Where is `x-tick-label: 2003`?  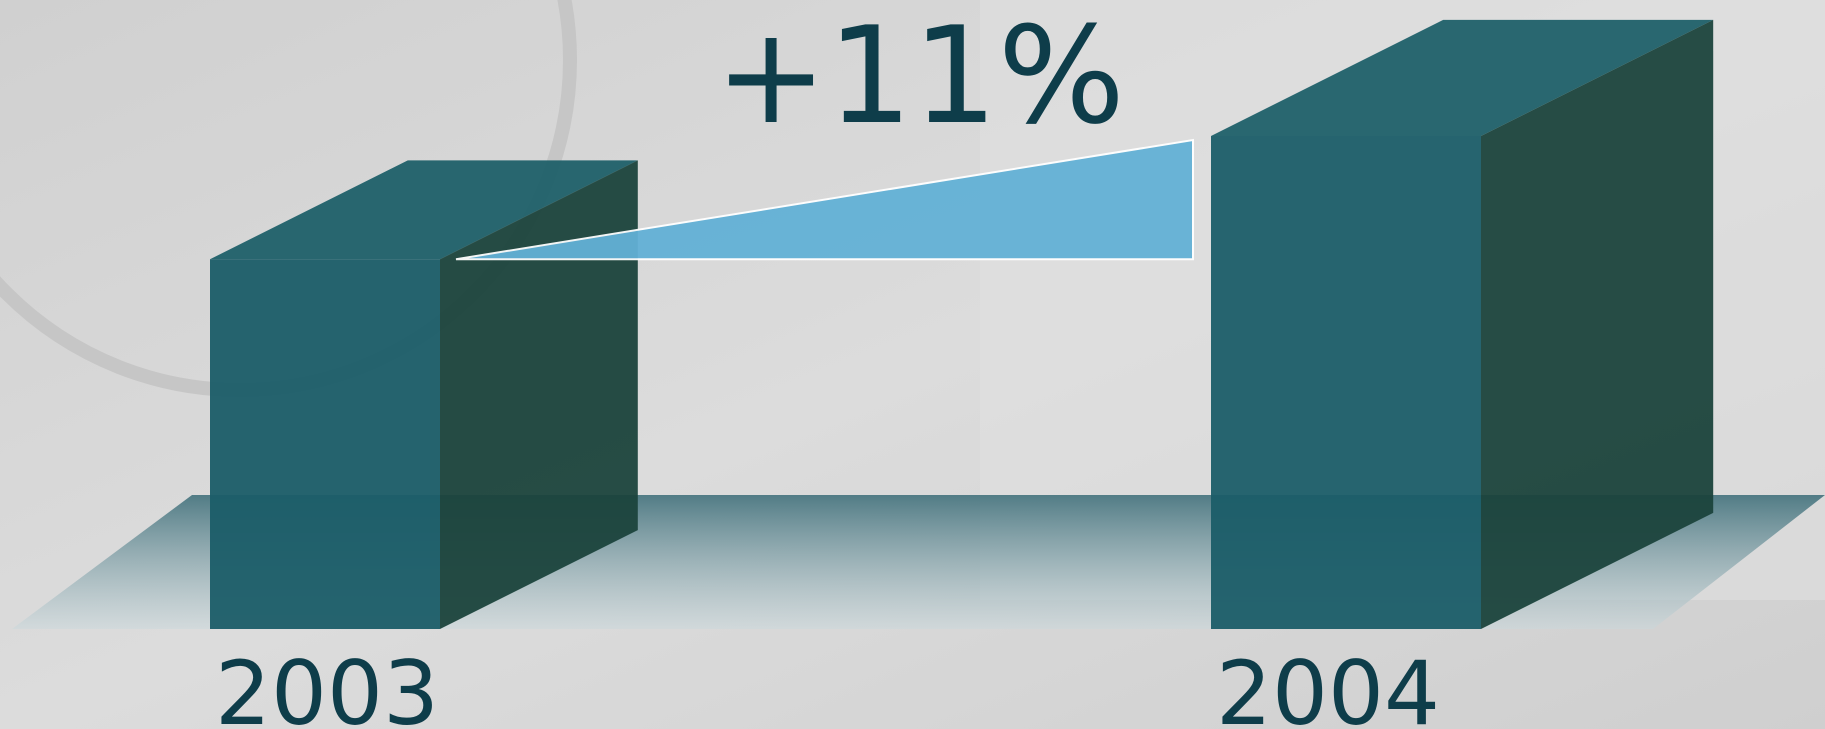 x-tick-label: 2003 is located at coordinates (327, 685).